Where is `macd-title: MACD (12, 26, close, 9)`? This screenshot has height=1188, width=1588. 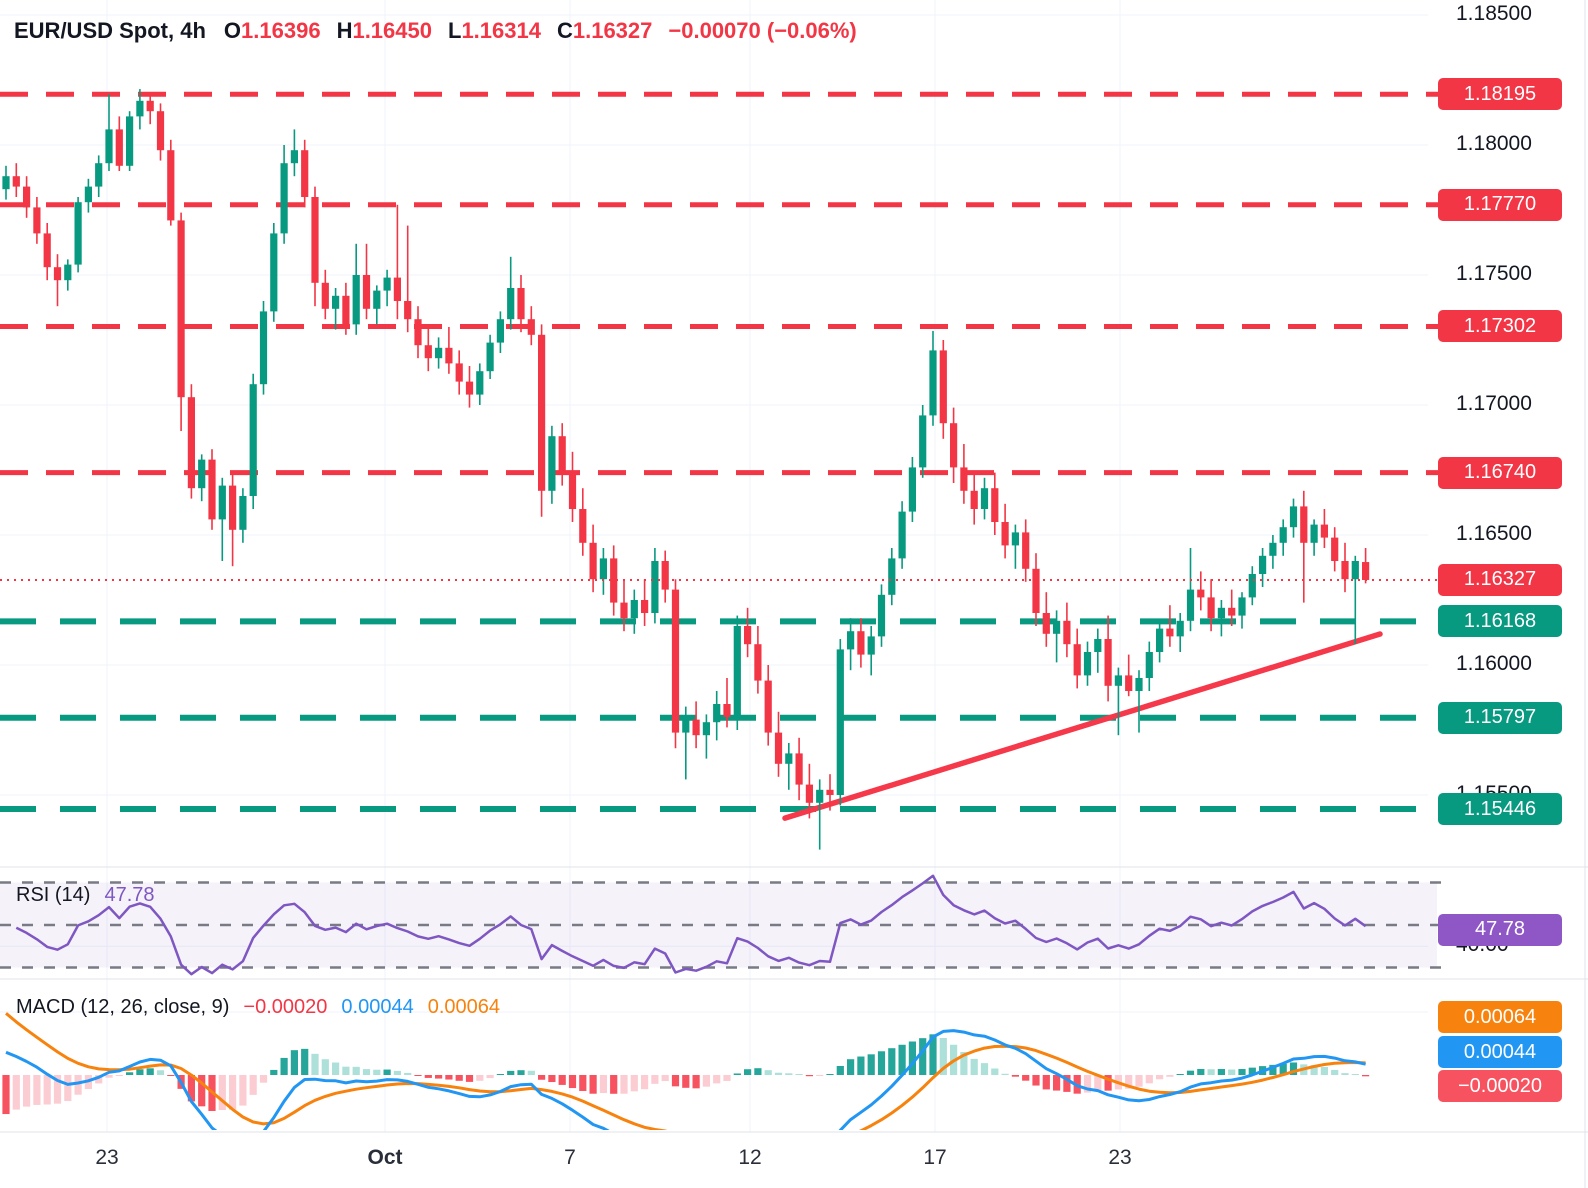 macd-title: MACD (12, 26, close, 9) is located at coordinates (123, 1007).